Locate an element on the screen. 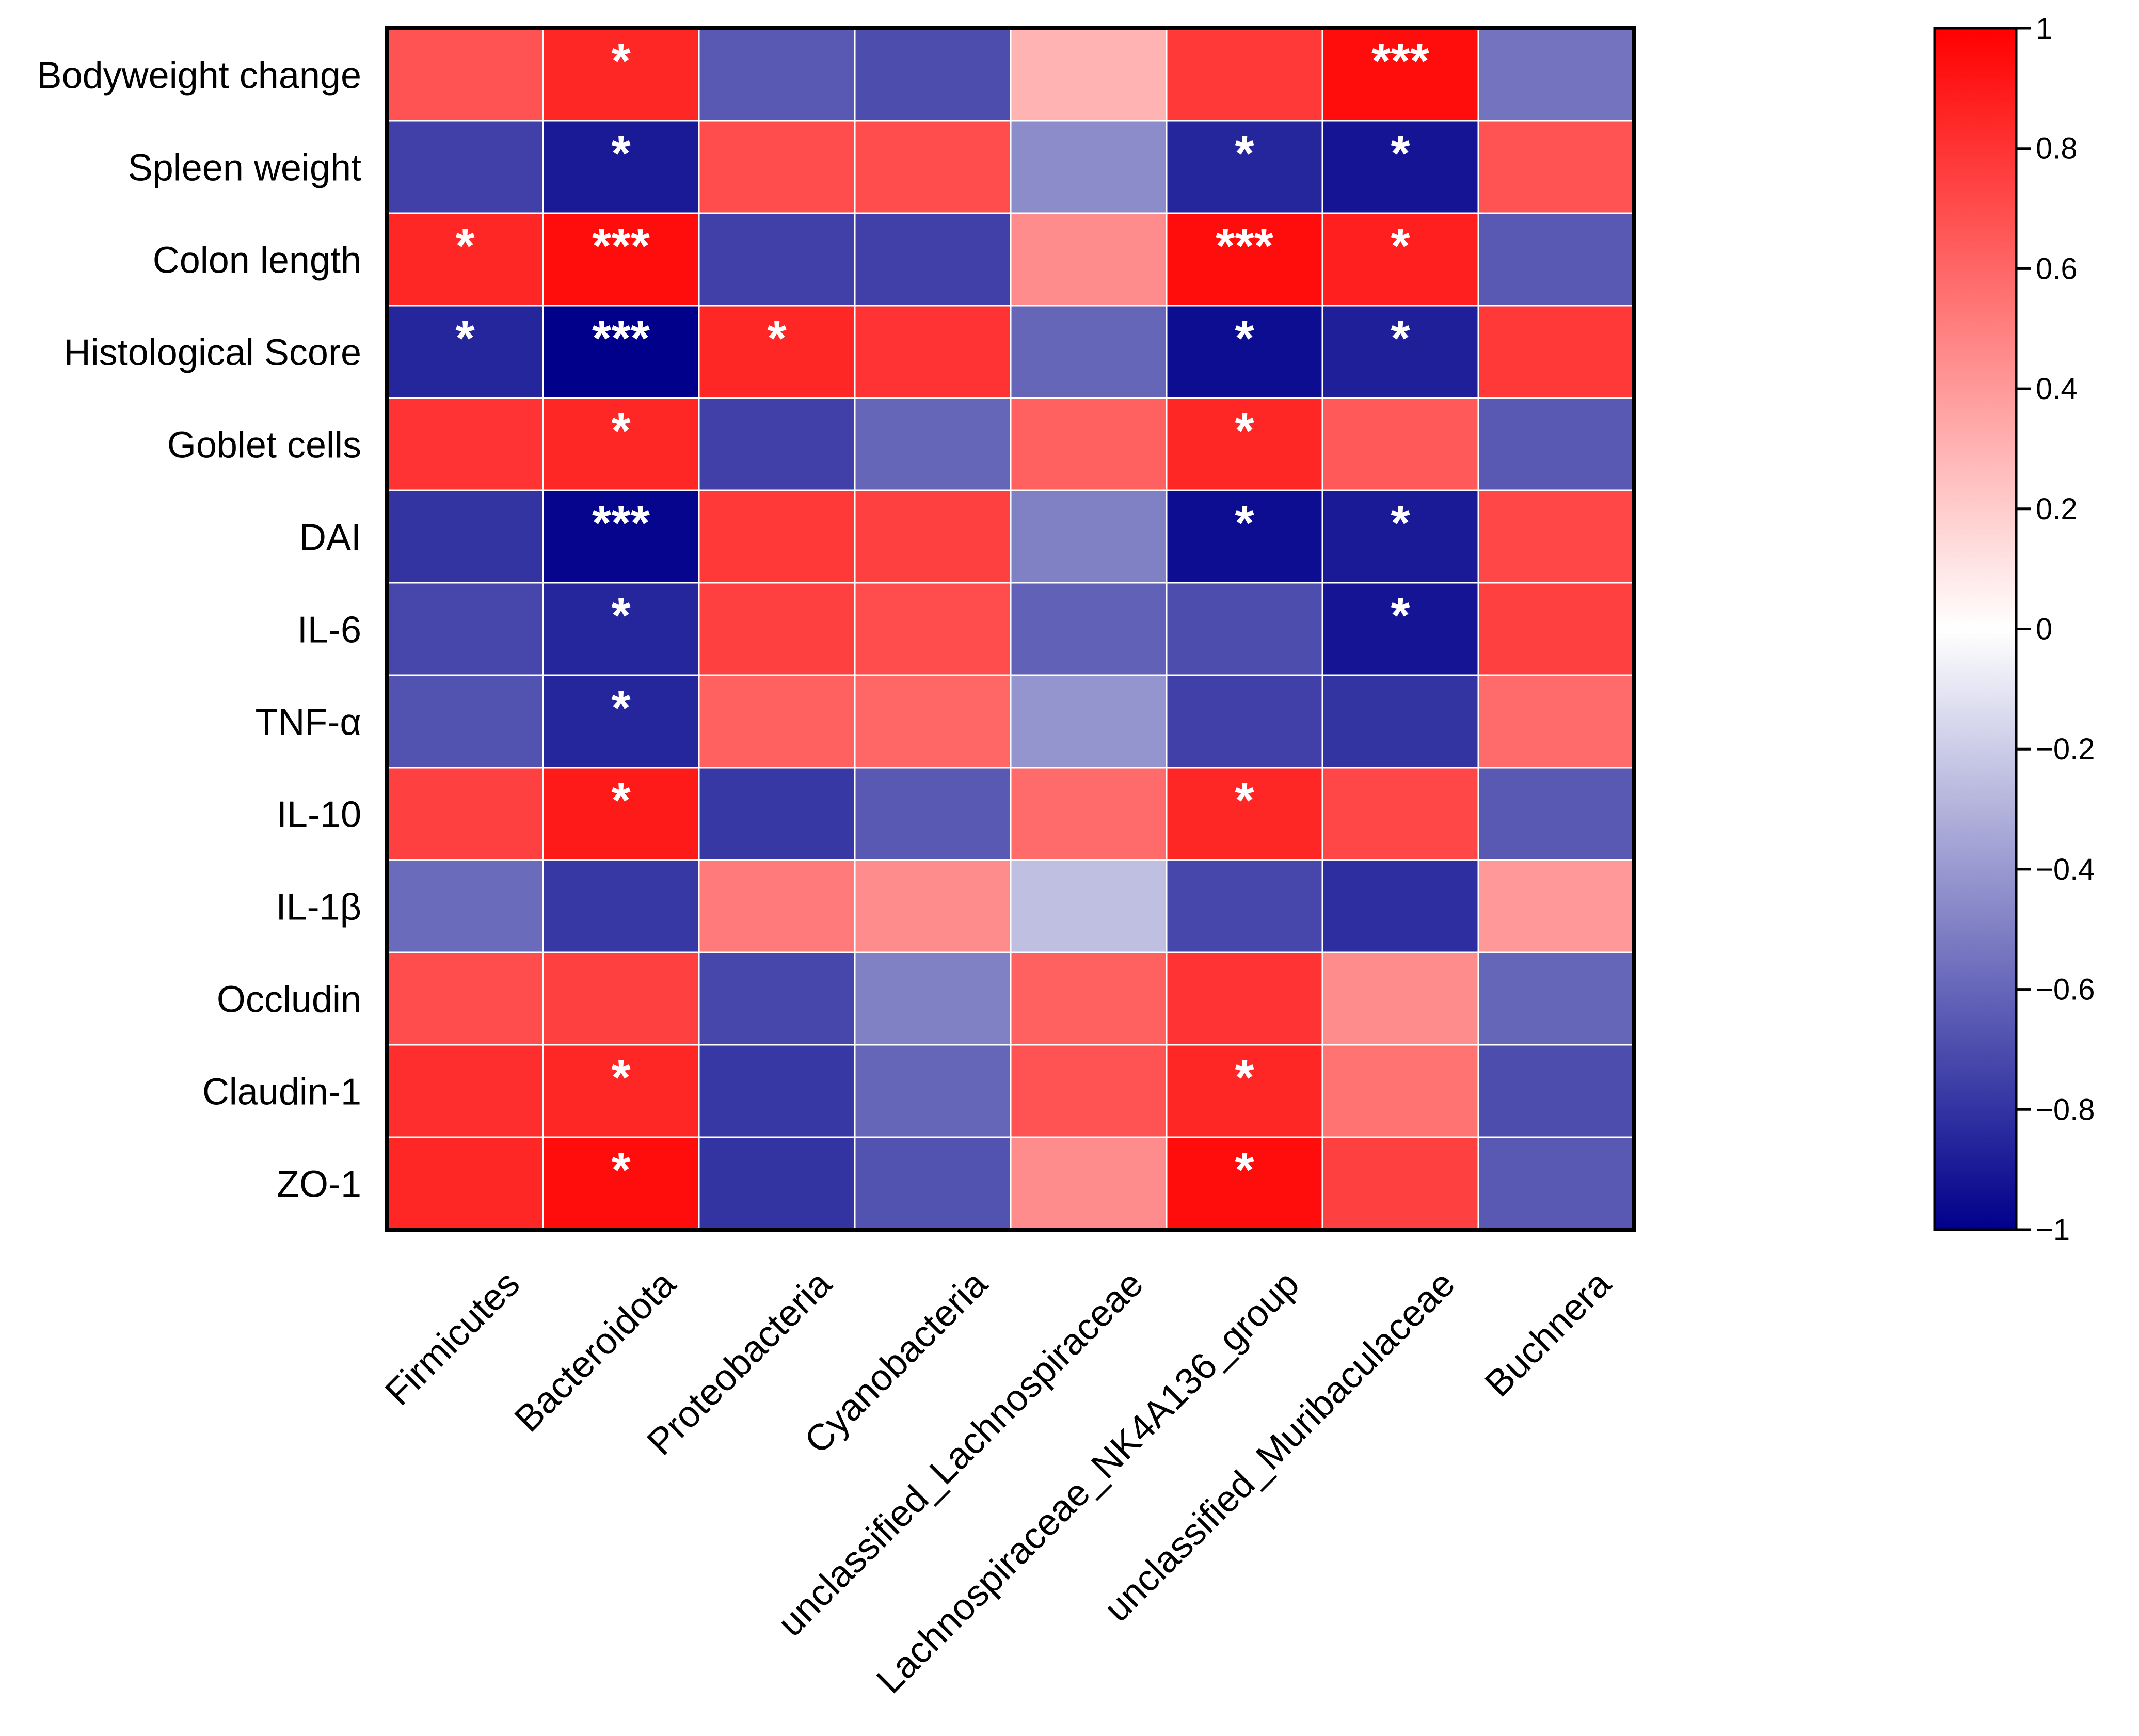 The image size is (2139, 1736). colorbar-tick-label: 0.8 is located at coordinates (2057, 149).